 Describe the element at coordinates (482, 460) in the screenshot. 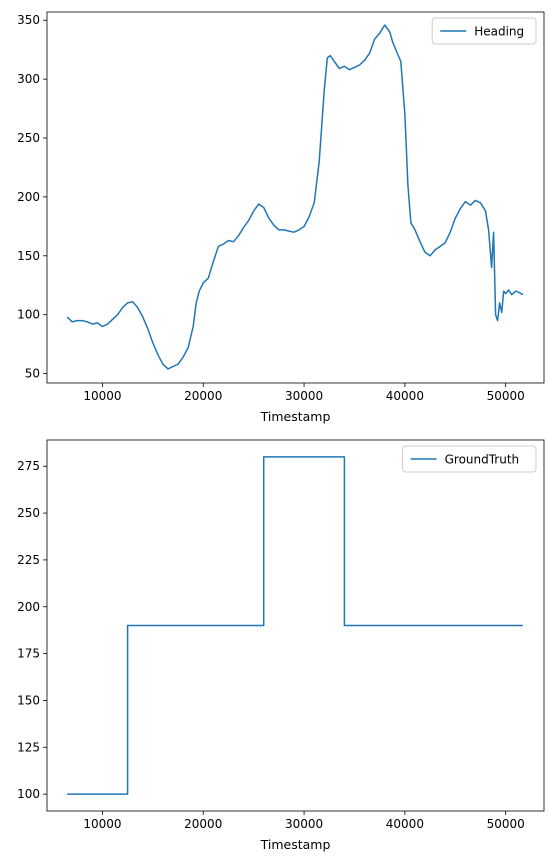

I see `legend-label: GroundTruth` at that location.